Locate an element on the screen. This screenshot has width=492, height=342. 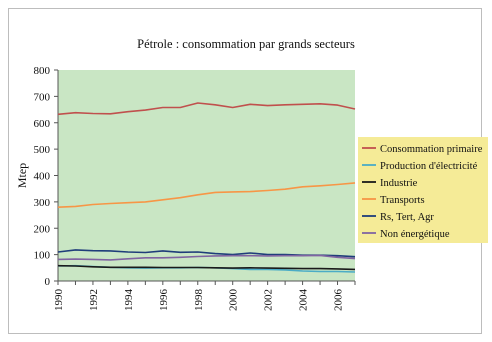
y-tick-label: 600 is located at coordinates (42, 124).